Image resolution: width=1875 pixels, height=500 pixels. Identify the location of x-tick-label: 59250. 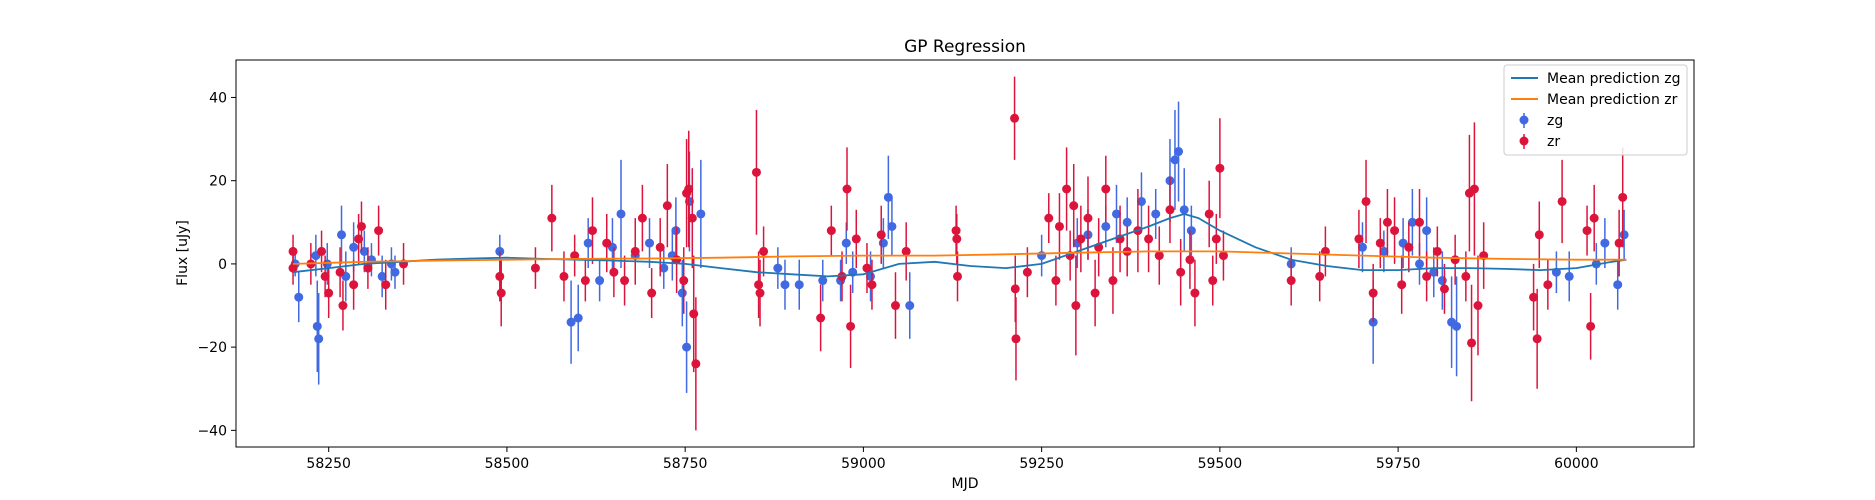
(1041, 464).